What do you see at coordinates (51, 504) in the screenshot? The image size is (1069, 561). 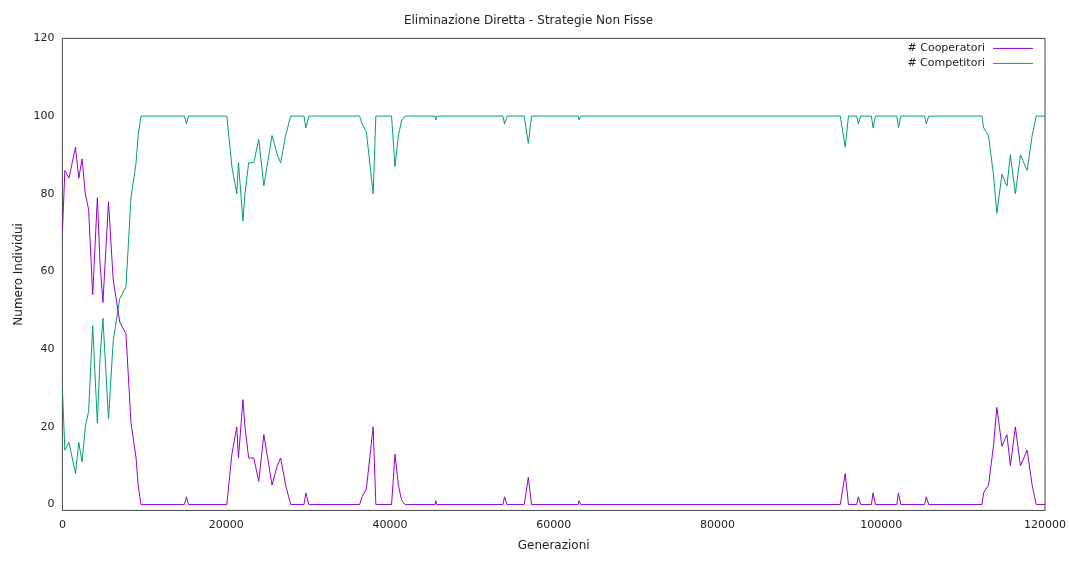 I see `y-tick-label: 0` at bounding box center [51, 504].